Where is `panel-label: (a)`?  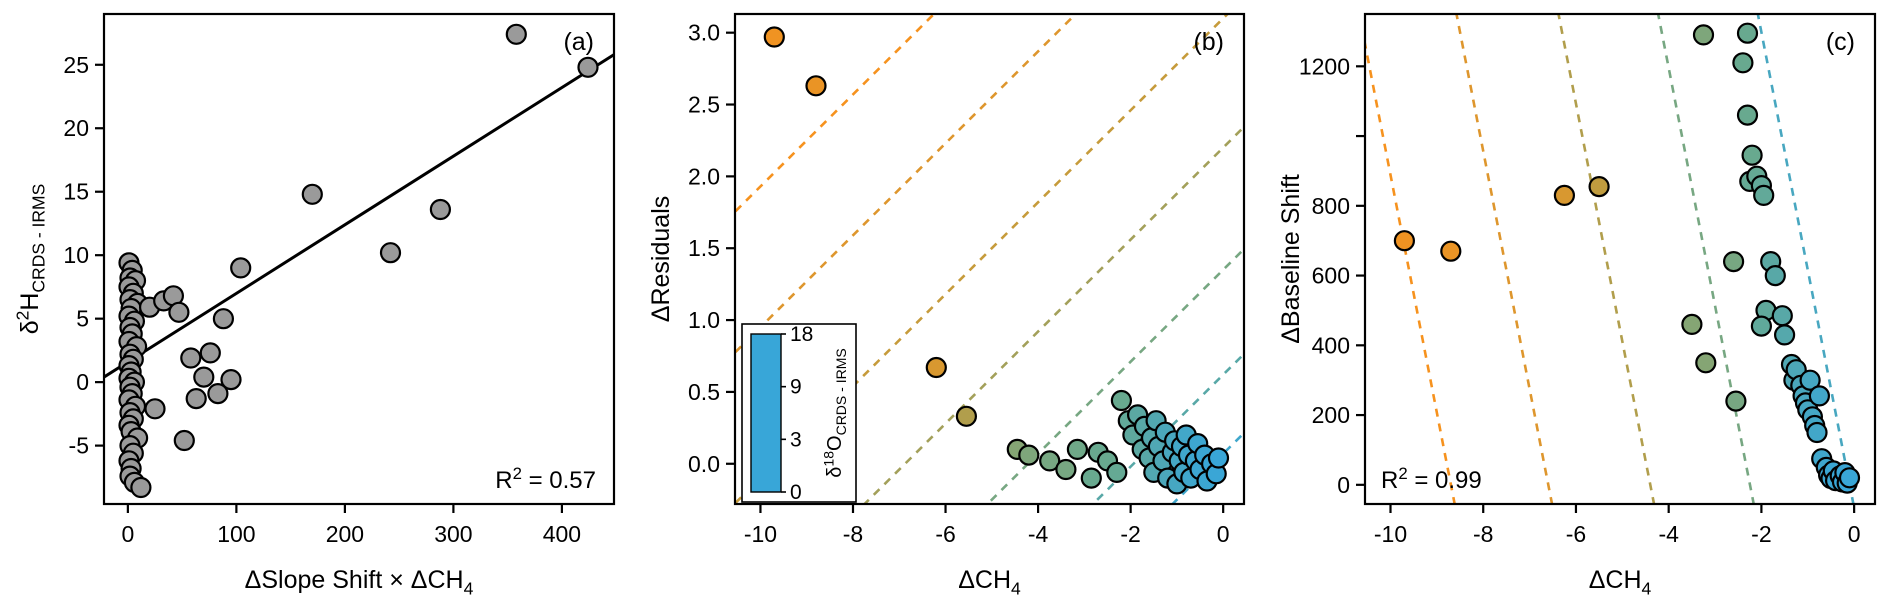 panel-label: (a) is located at coordinates (578, 42).